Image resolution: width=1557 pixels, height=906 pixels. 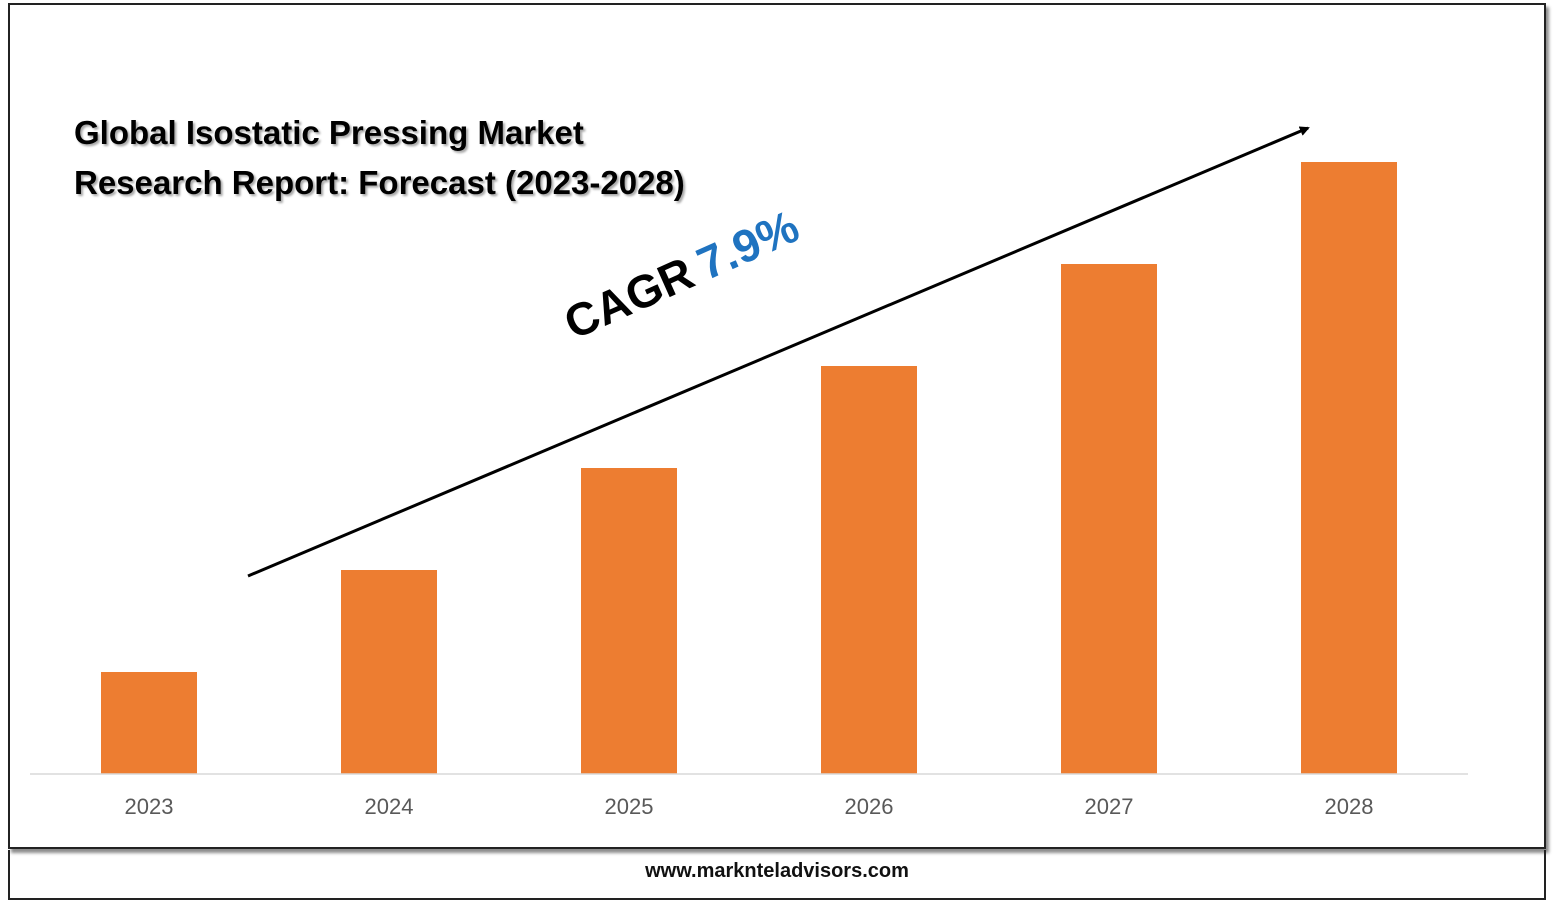 I want to click on bar-2026, so click(x=869, y=570).